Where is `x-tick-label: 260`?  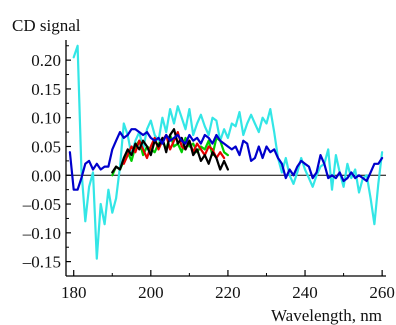
x-tick-label: 260 is located at coordinates (382, 292).